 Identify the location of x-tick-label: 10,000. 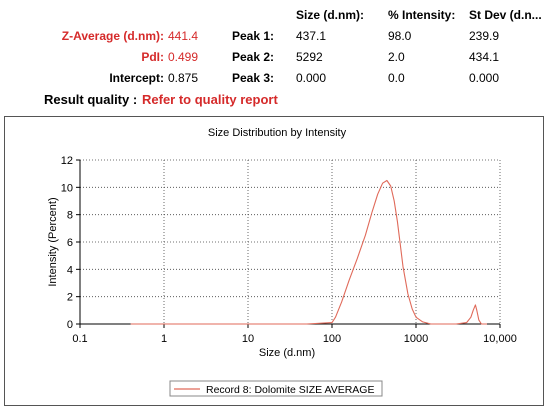
(500, 339).